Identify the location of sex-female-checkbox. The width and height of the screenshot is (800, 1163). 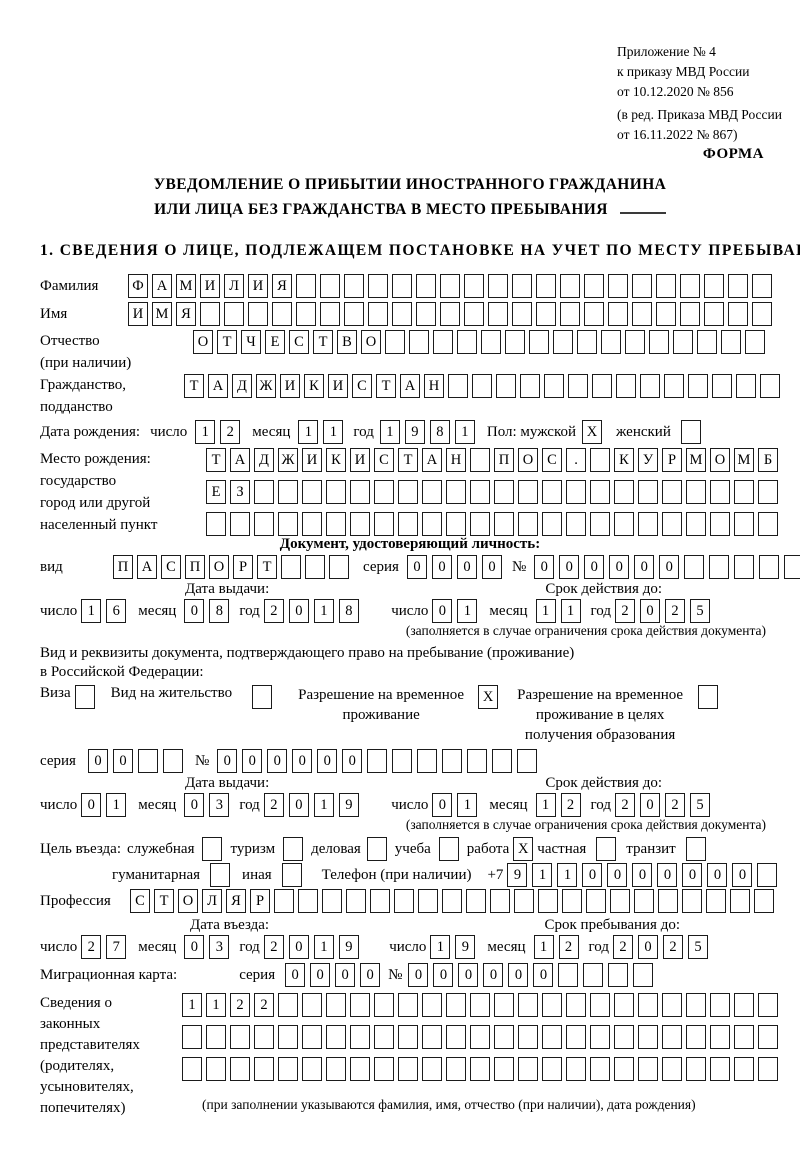
(690, 432).